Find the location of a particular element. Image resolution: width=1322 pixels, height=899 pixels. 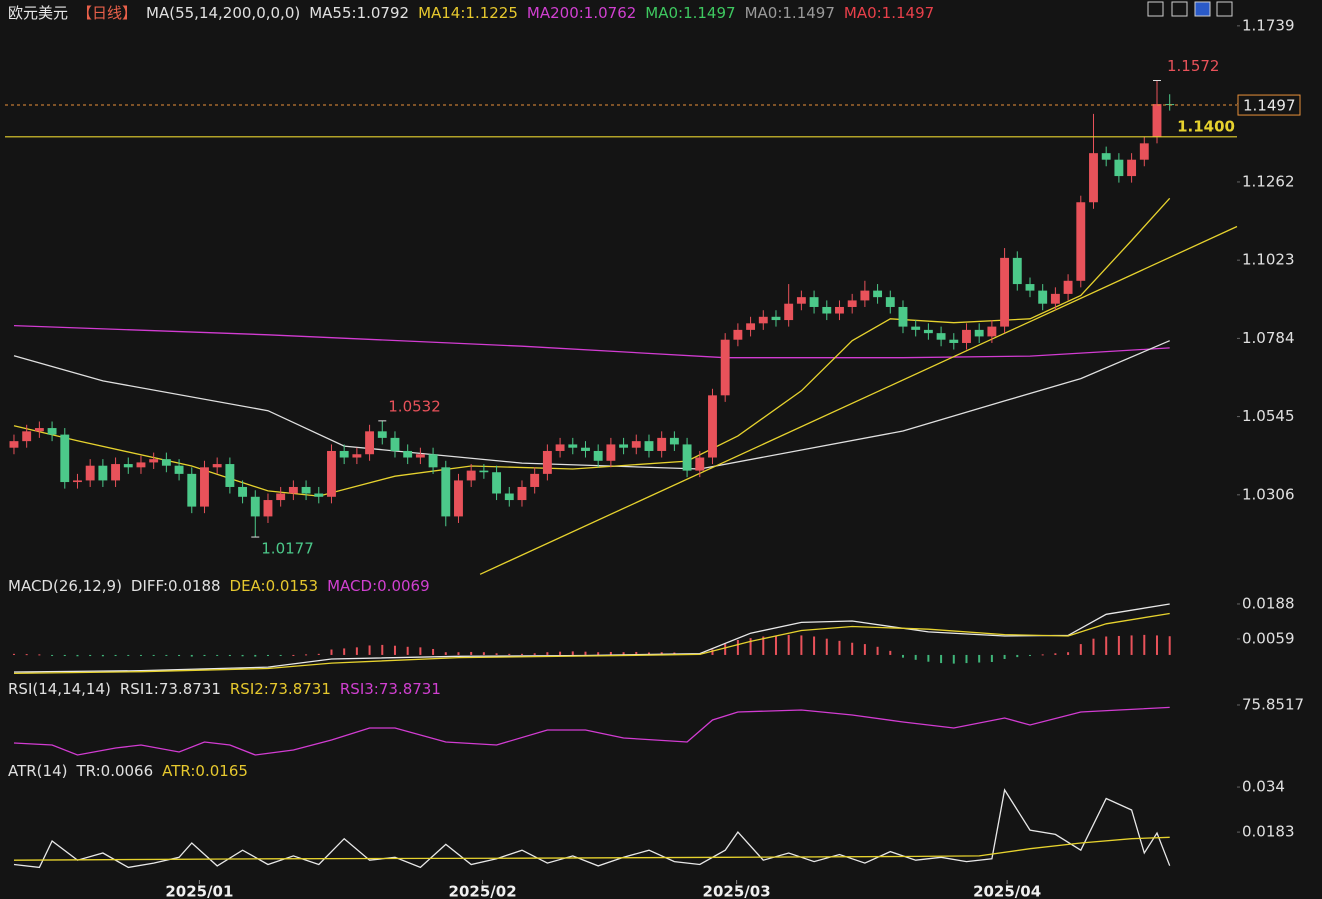

legend-entry: MA14:1.1225 is located at coordinates (468, 12).